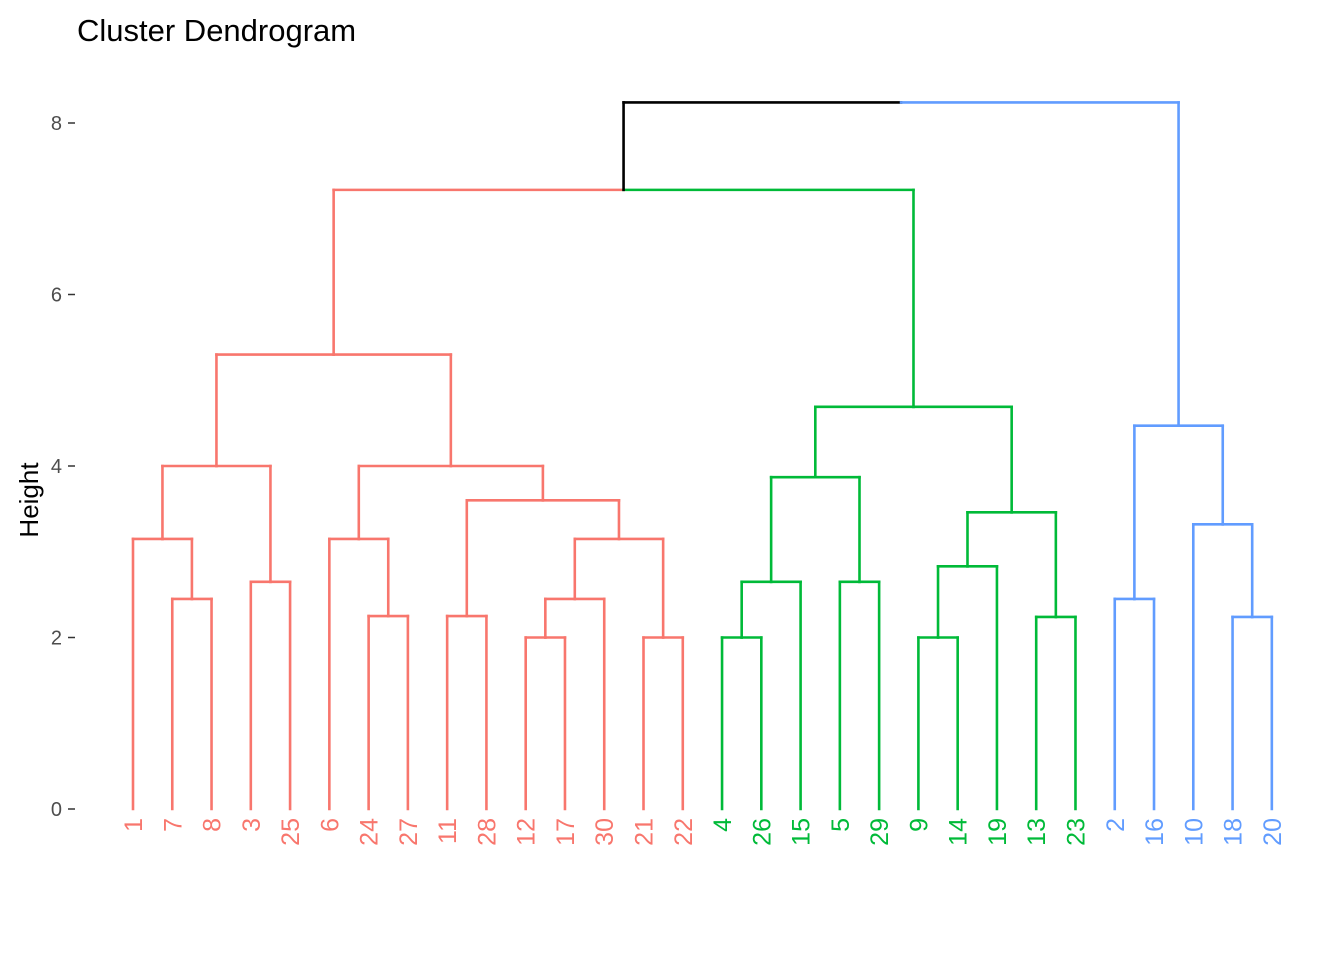  What do you see at coordinates (919, 825) in the screenshot?
I see `leaf-label: 9` at bounding box center [919, 825].